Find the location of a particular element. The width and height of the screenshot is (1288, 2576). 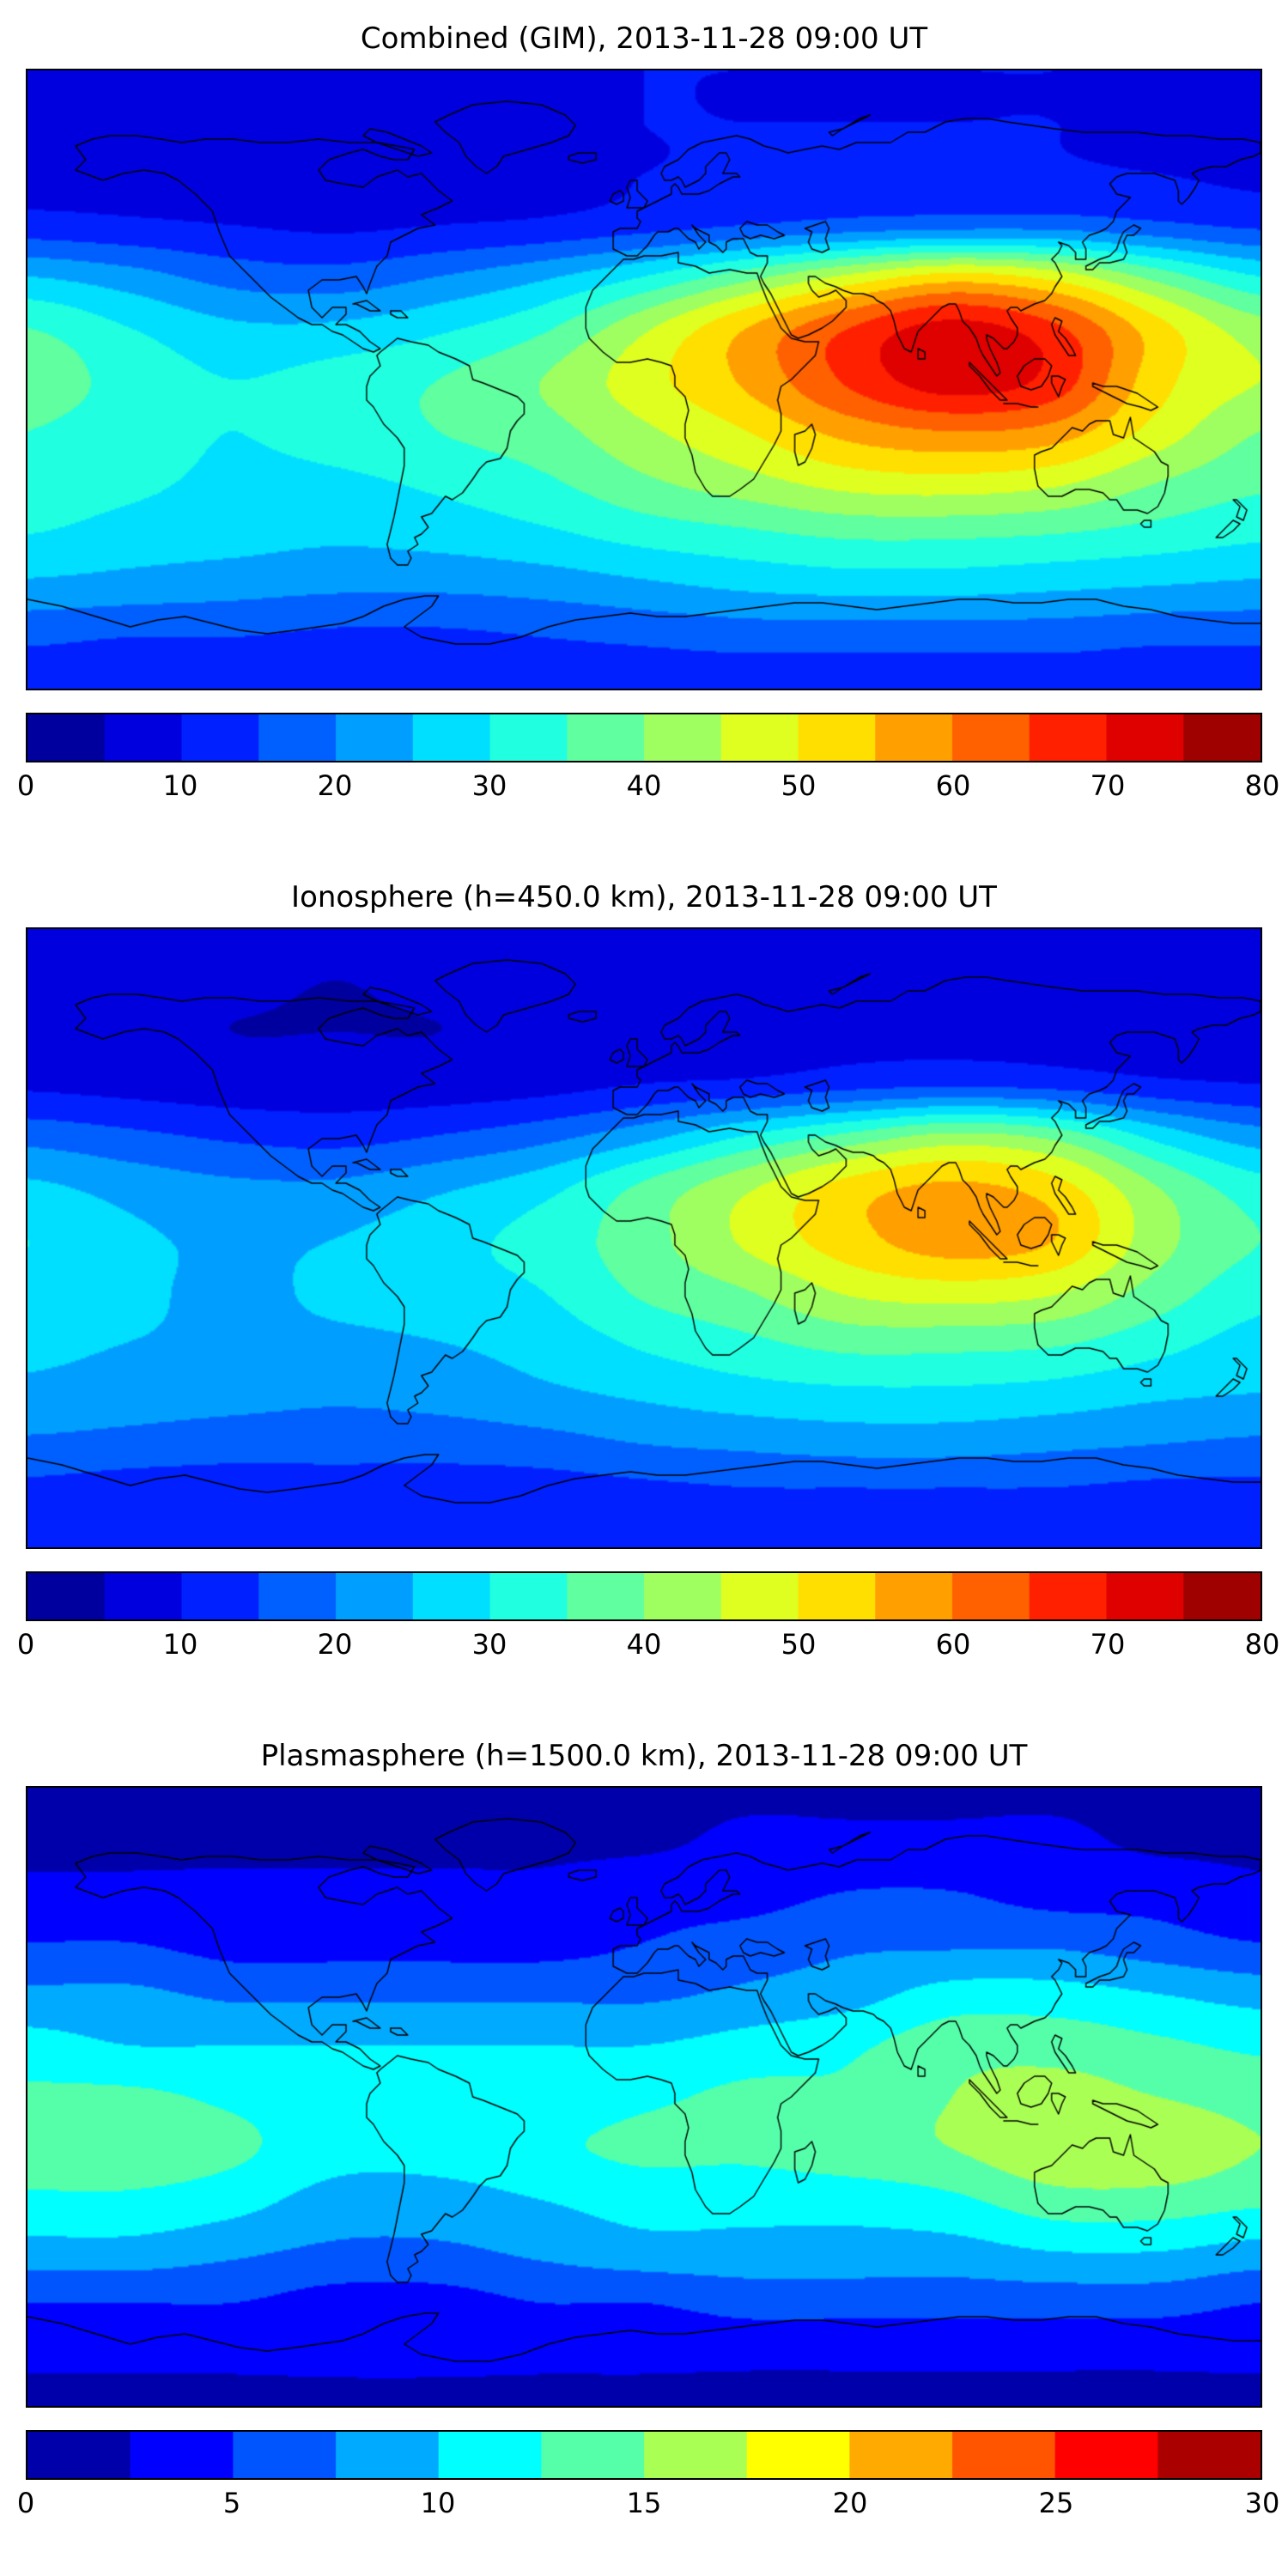

panel-combined-title: Combined (GIM), 2013-11-28 09:00 UT is located at coordinates (644, 38).